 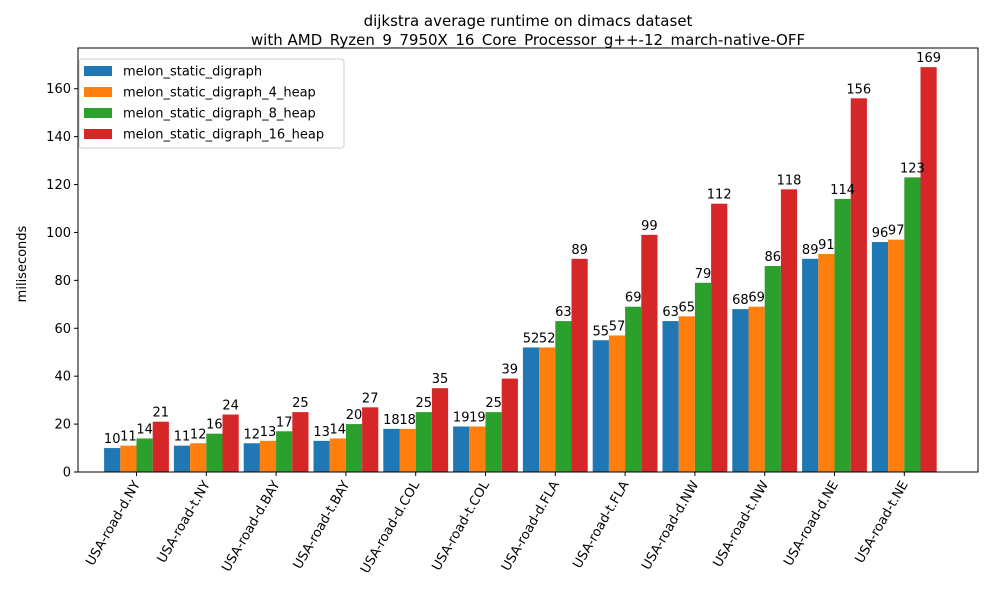 I want to click on bar-value-label: 99, so click(x=649, y=226).